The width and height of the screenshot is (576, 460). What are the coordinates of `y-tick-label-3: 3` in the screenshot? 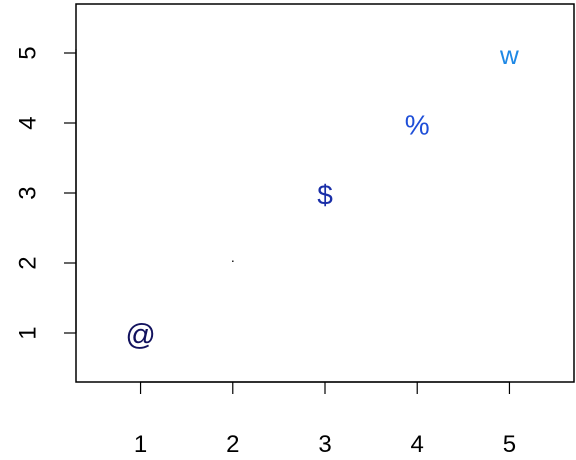 It's located at (28, 192).